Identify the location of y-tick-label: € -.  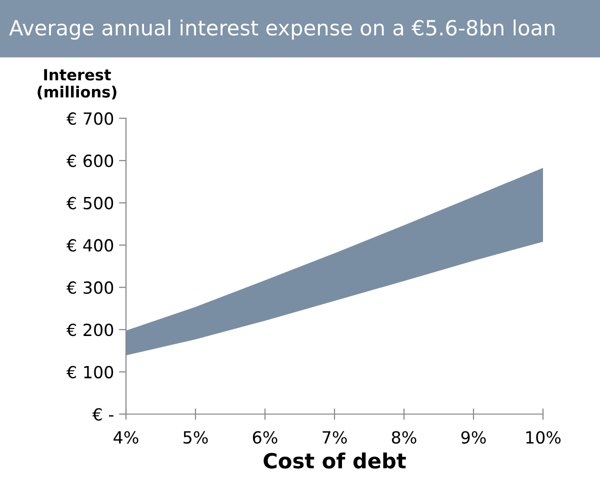
(103, 414).